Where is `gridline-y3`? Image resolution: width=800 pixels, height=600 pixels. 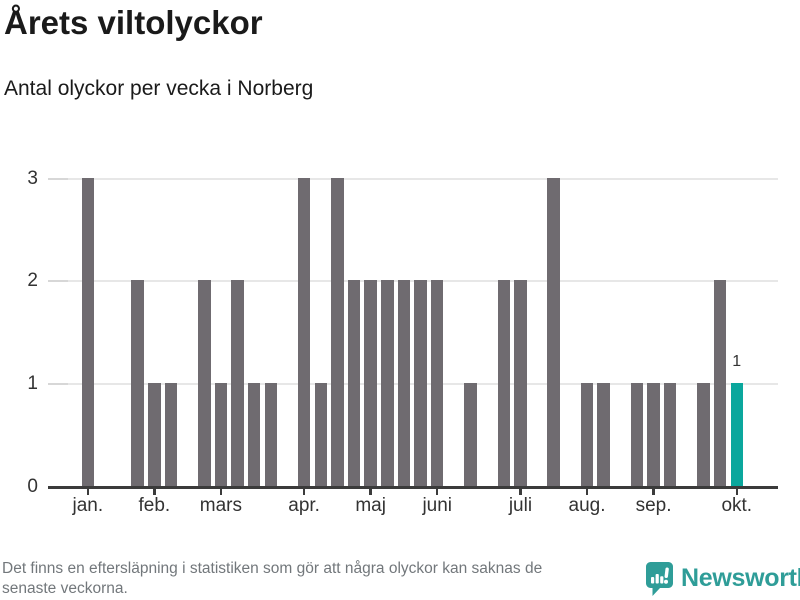 gridline-y3 is located at coordinates (413, 178).